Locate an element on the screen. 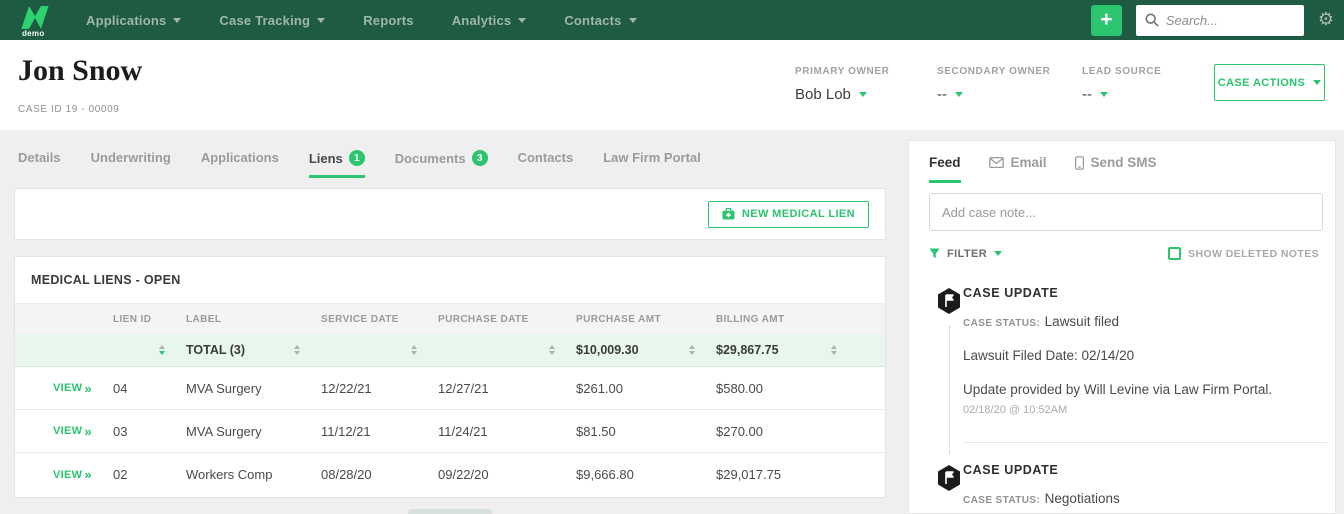 This screenshot has width=1344, height=514. timeline-connector is located at coordinates (949, 390).